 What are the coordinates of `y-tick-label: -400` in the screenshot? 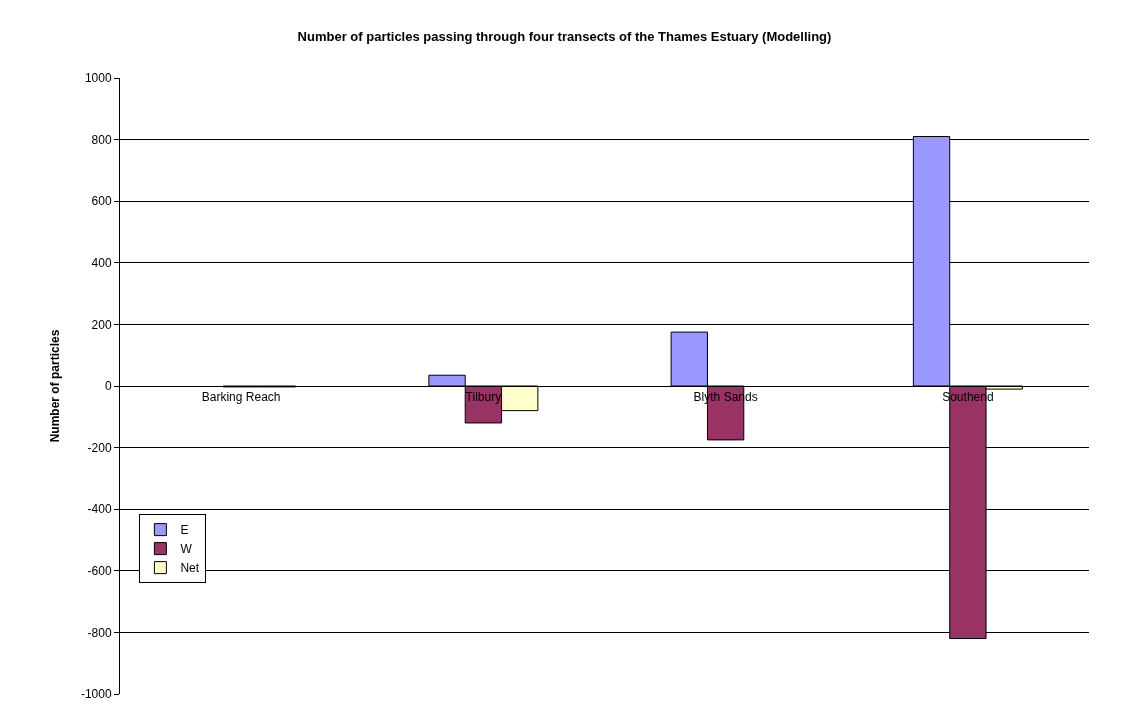 It's located at (99, 509).